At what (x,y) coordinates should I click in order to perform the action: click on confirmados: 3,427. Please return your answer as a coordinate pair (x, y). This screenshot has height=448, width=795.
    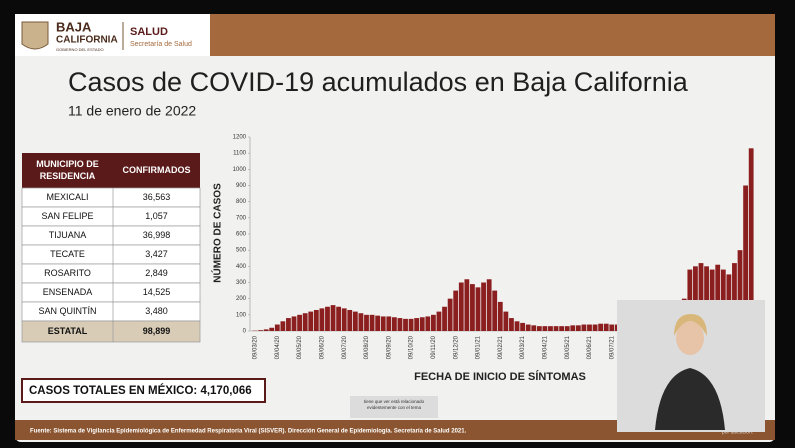
    Looking at the image, I should click on (156, 254).